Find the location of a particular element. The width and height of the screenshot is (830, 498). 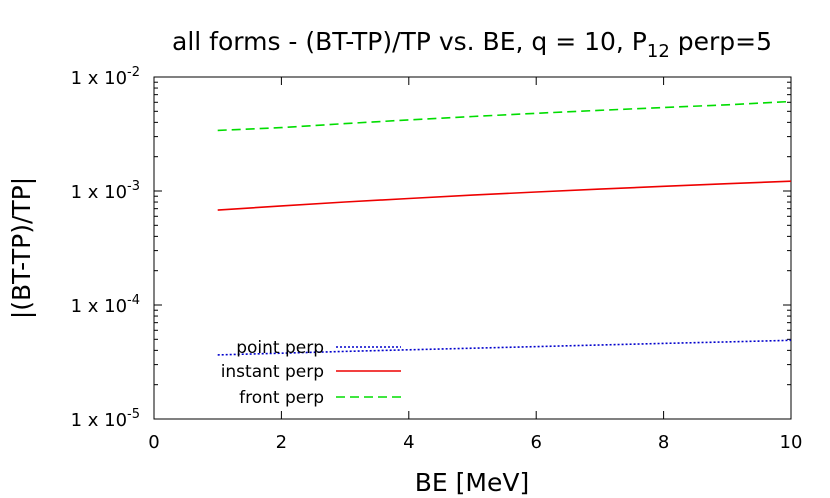

y-tick-label: 1 x 10⁻⁴ is located at coordinates (105, 305).